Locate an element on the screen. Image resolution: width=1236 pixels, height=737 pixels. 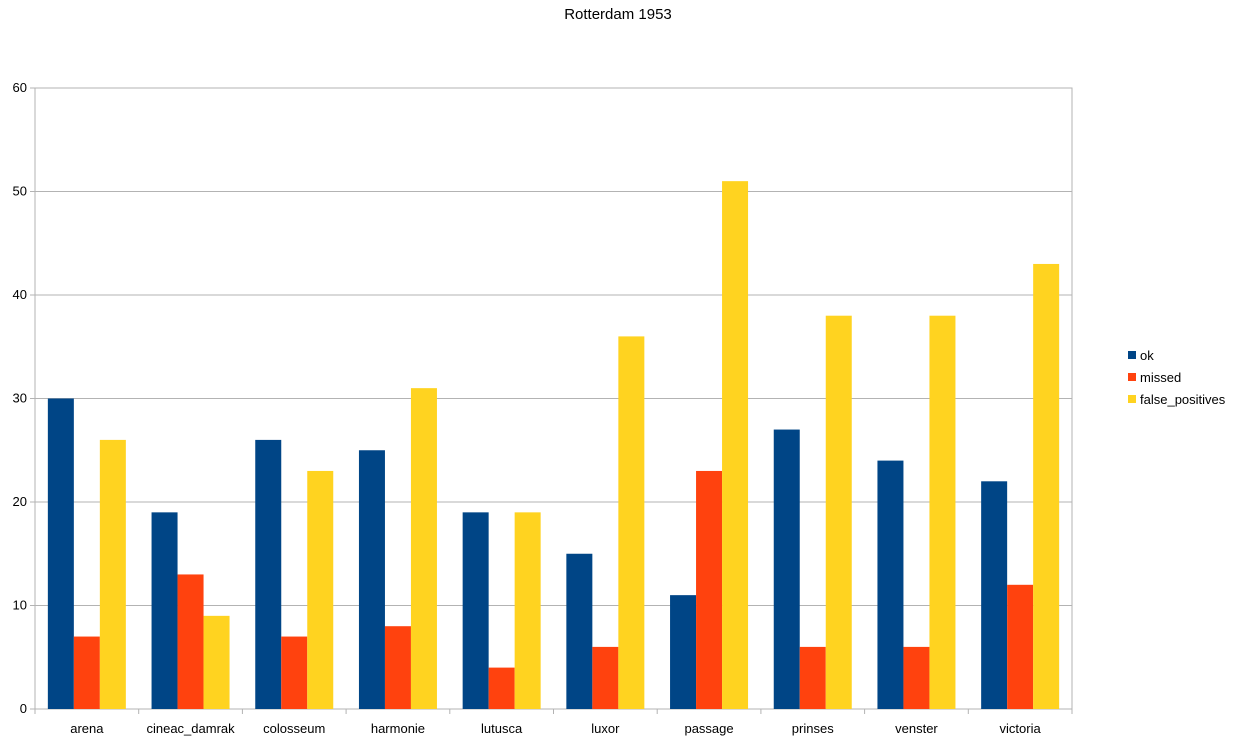
bar-false-positives-cineac-damrak is located at coordinates (216, 662).